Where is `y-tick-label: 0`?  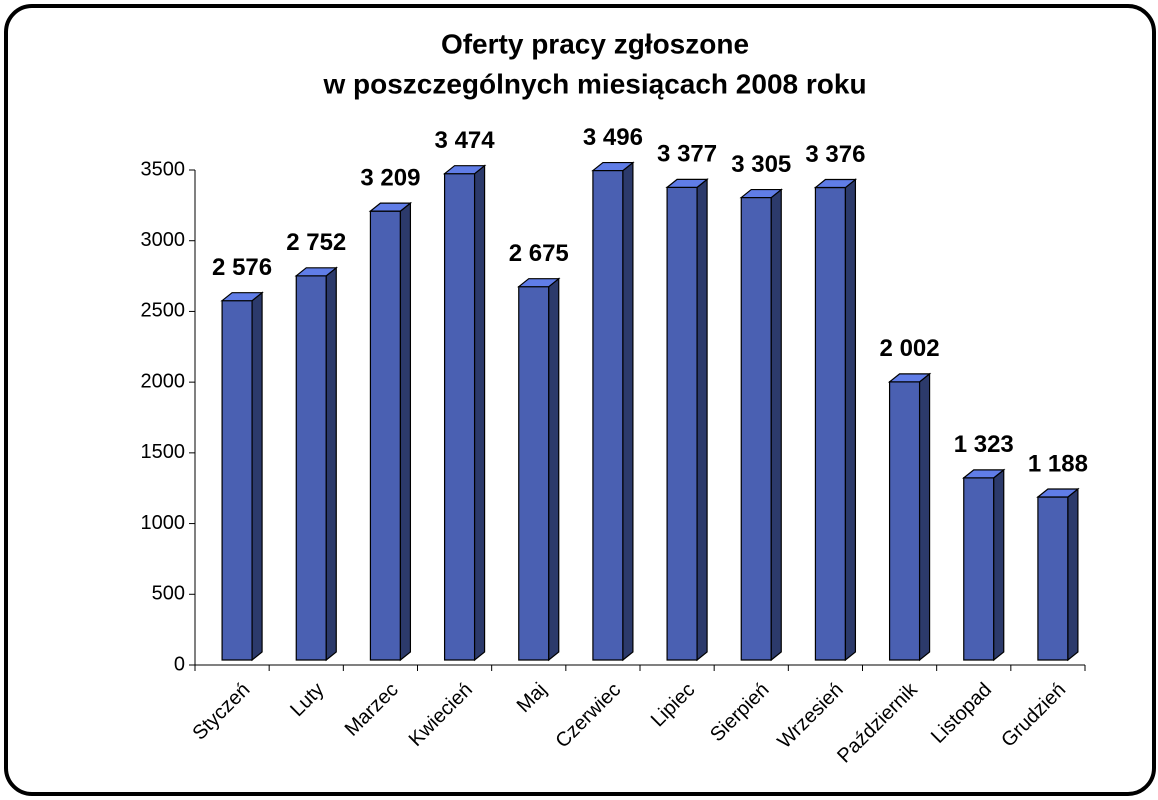 y-tick-label: 0 is located at coordinates (179, 664).